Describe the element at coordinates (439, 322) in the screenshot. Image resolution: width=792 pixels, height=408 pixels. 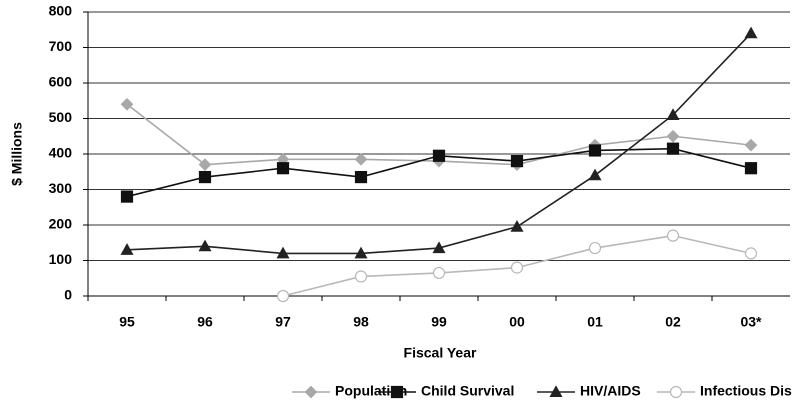
I see `x-tick-label: 99` at that location.